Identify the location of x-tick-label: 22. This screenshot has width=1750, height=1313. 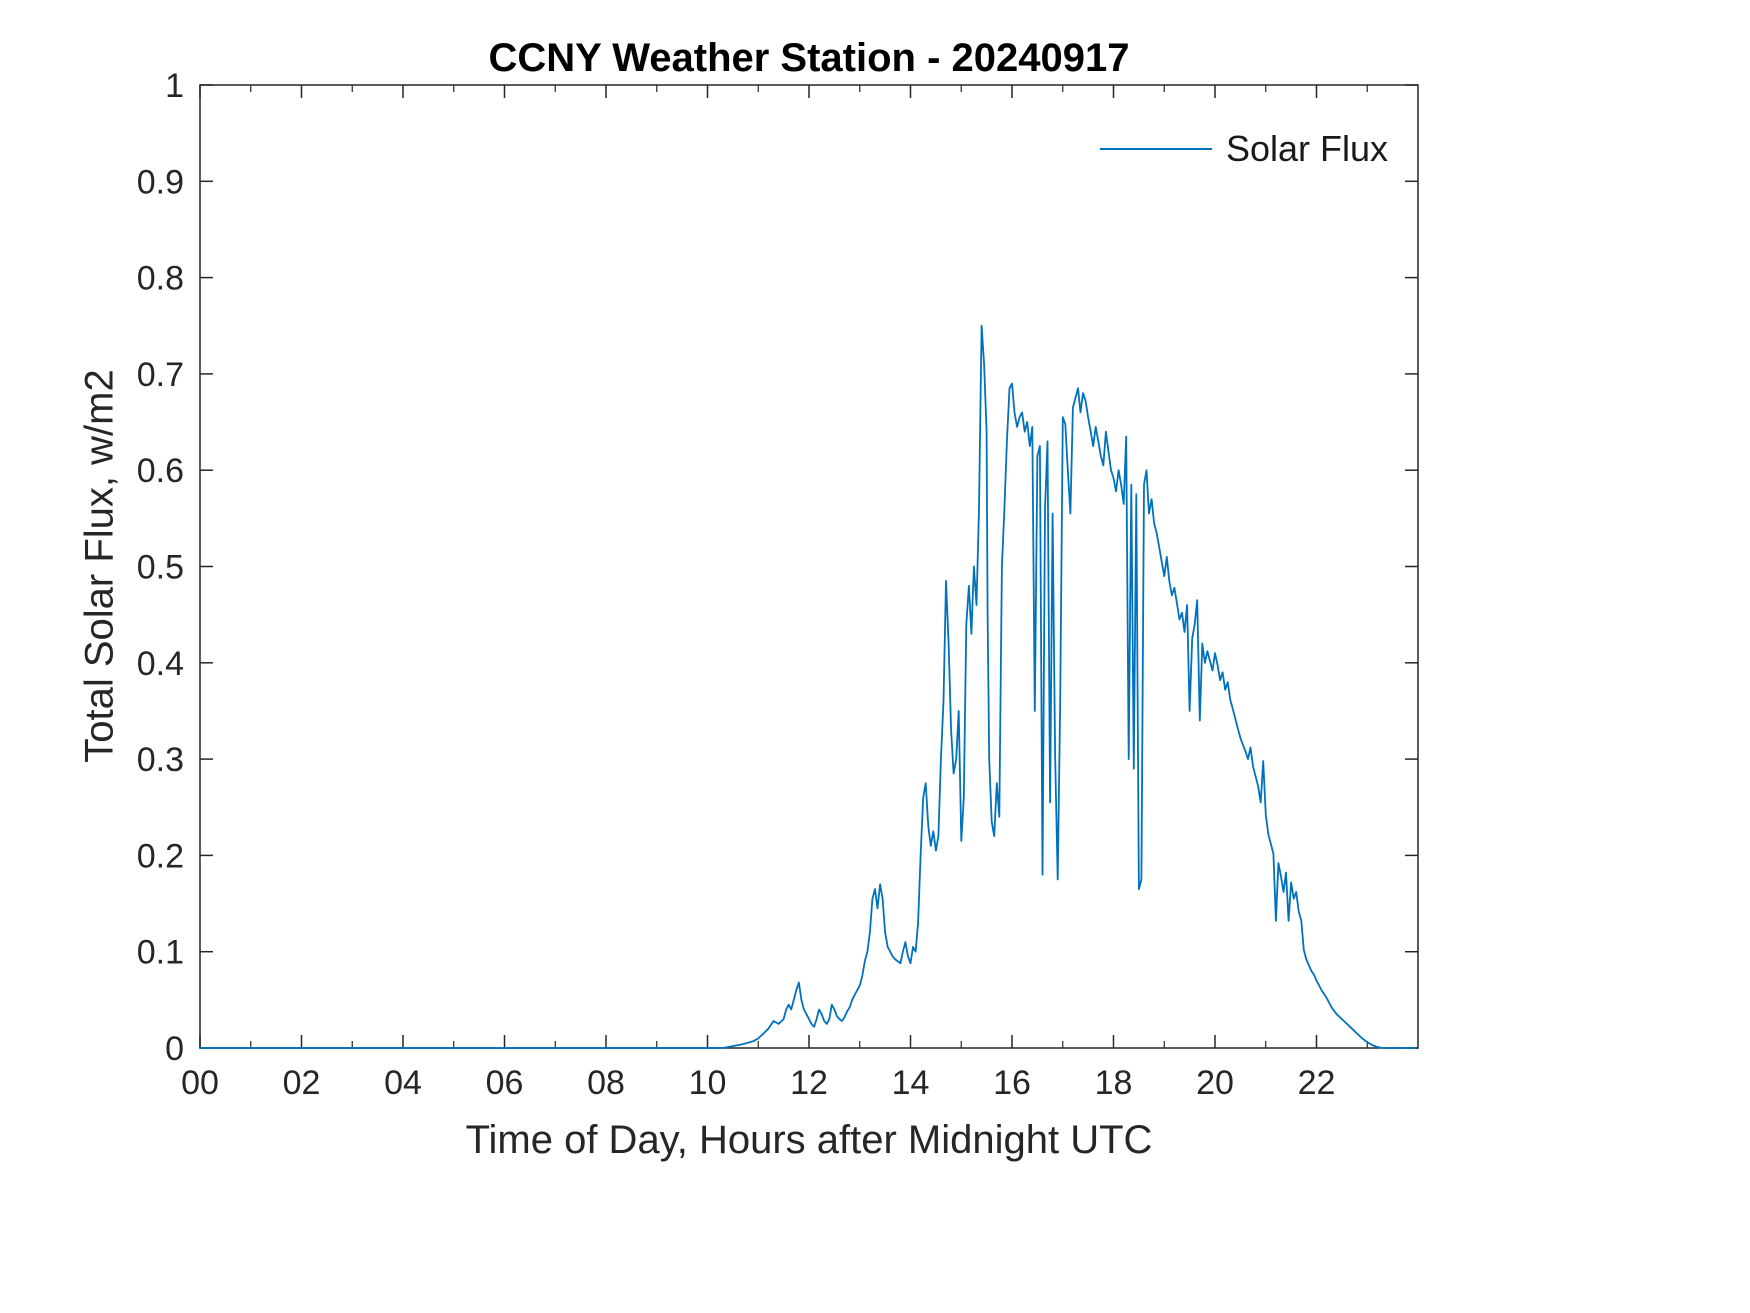
(1317, 1083).